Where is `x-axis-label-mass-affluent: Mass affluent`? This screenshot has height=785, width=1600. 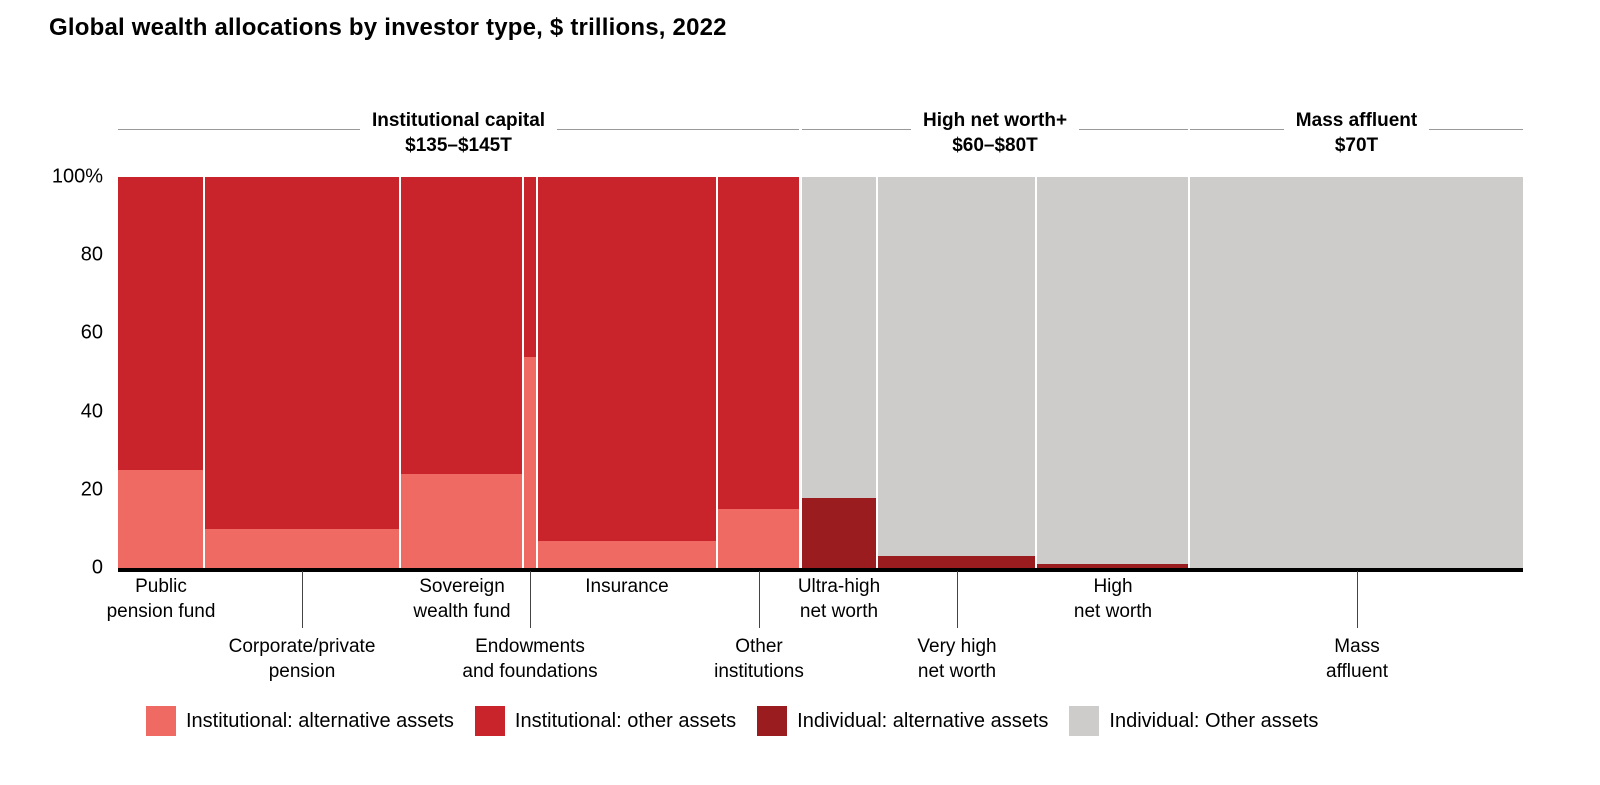 x-axis-label-mass-affluent: Mass affluent is located at coordinates (1357, 659).